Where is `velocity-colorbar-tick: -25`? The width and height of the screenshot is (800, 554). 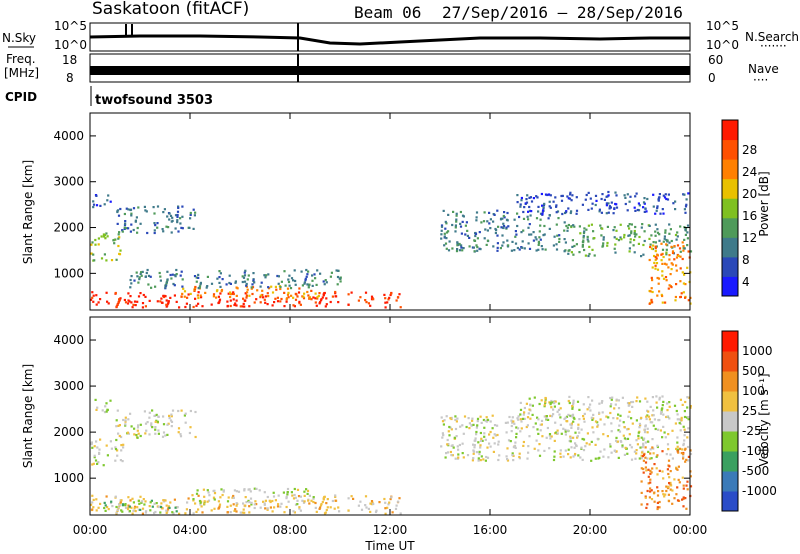 velocity-colorbar-tick: -25 is located at coordinates (752, 431).